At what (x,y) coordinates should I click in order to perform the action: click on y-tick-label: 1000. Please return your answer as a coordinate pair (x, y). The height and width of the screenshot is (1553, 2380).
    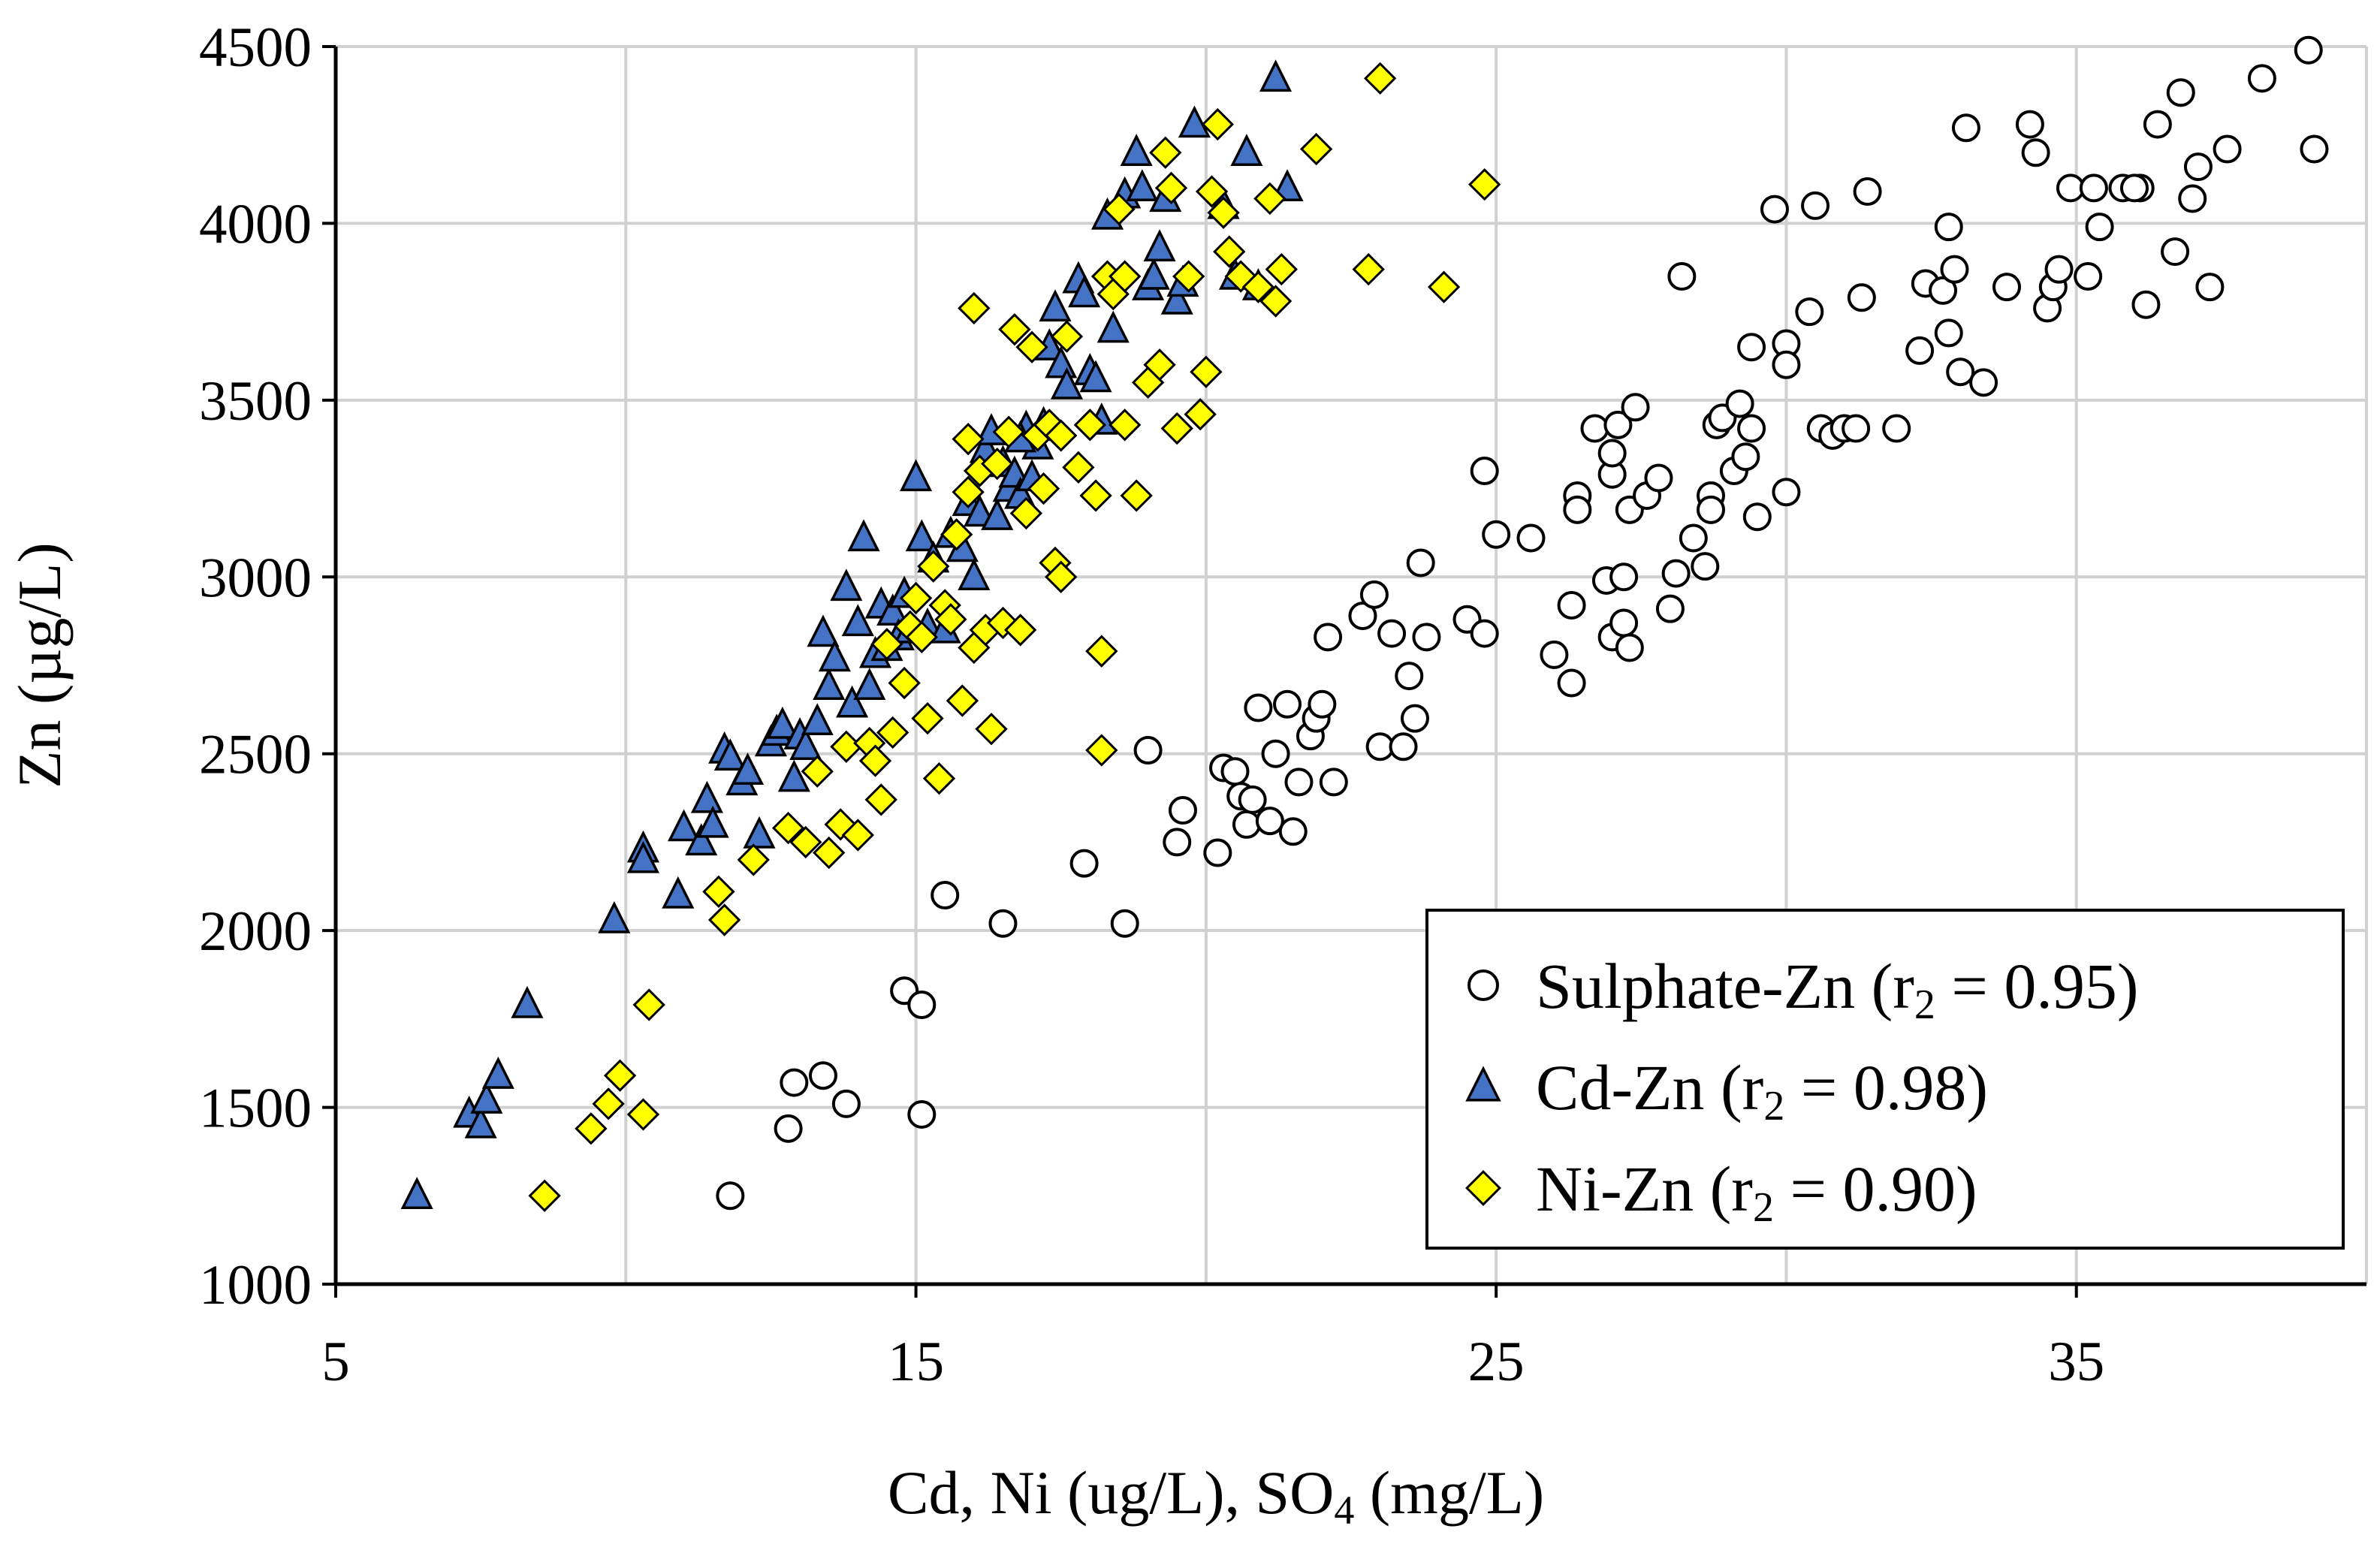
    Looking at the image, I should click on (255, 1285).